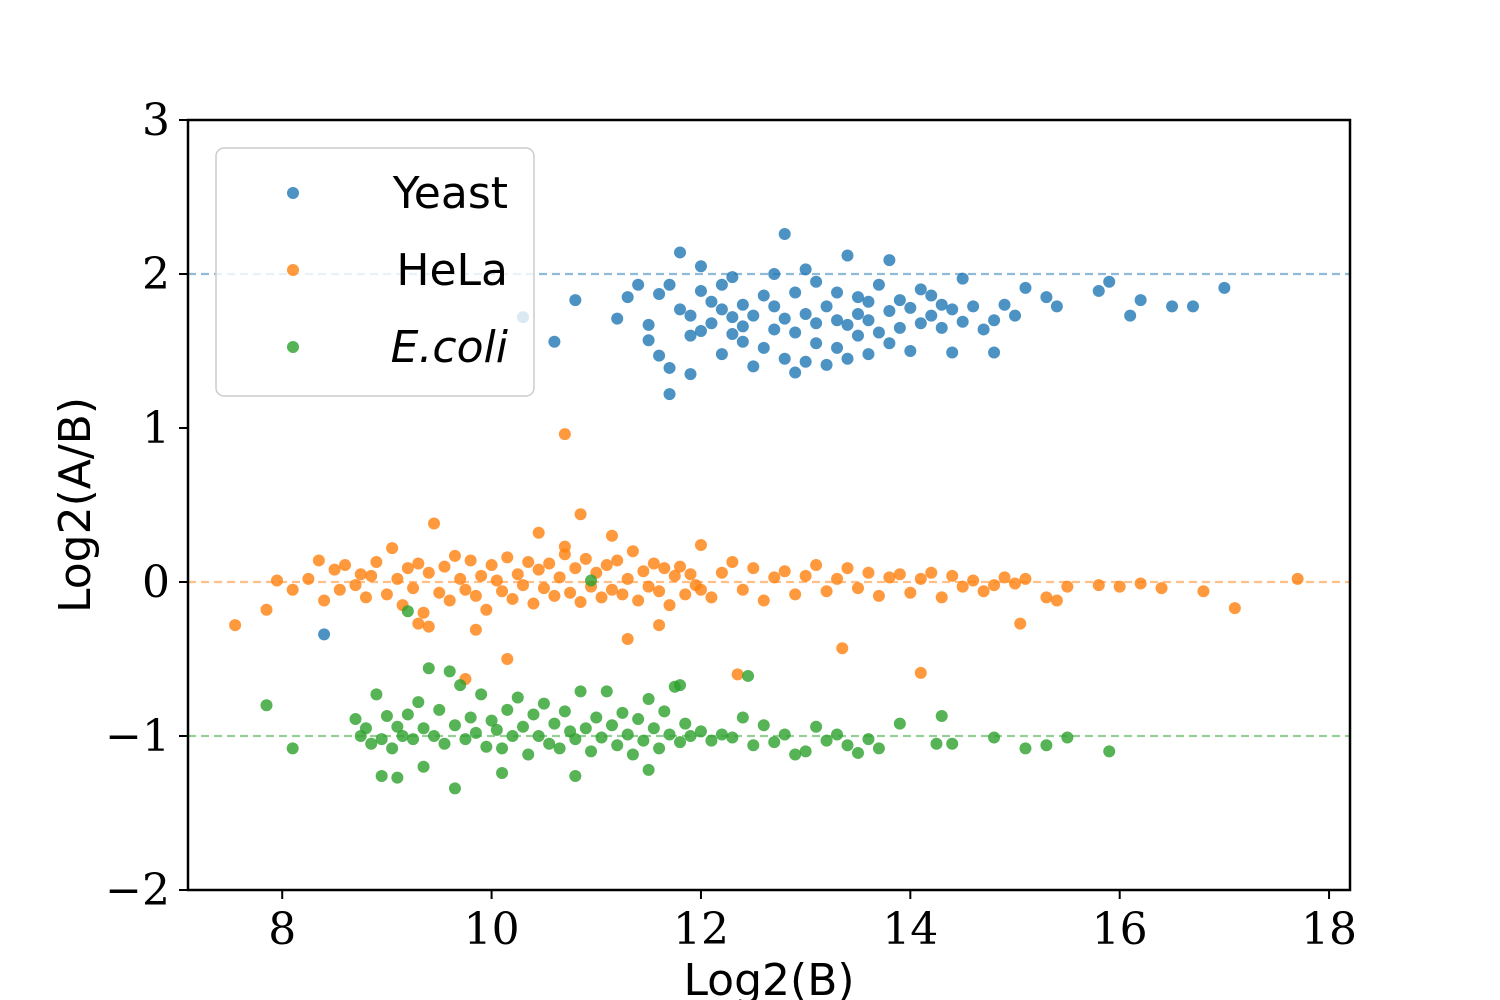  I want to click on y-tick-label: −2, so click(137, 890).